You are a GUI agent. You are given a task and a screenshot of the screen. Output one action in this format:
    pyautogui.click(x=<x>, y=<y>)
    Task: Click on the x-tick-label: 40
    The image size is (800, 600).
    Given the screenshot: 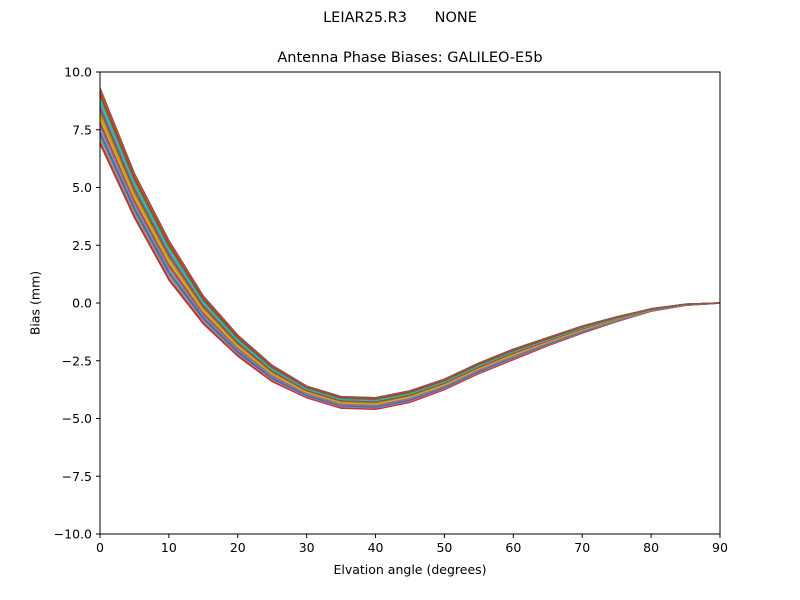 What is the action you would take?
    pyautogui.click(x=376, y=547)
    